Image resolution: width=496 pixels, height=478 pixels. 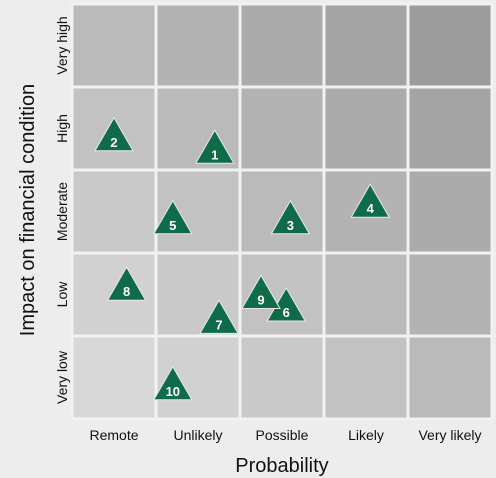 I want to click on risk-marker: 7, so click(x=219, y=316).